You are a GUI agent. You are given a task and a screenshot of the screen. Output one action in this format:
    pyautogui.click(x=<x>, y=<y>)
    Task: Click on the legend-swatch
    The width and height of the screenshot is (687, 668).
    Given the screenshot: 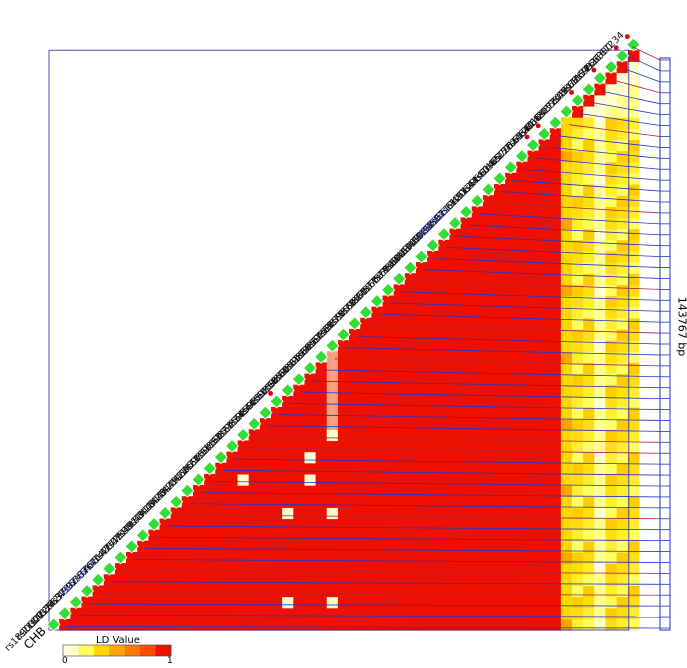 What is the action you would take?
    pyautogui.click(x=163, y=650)
    